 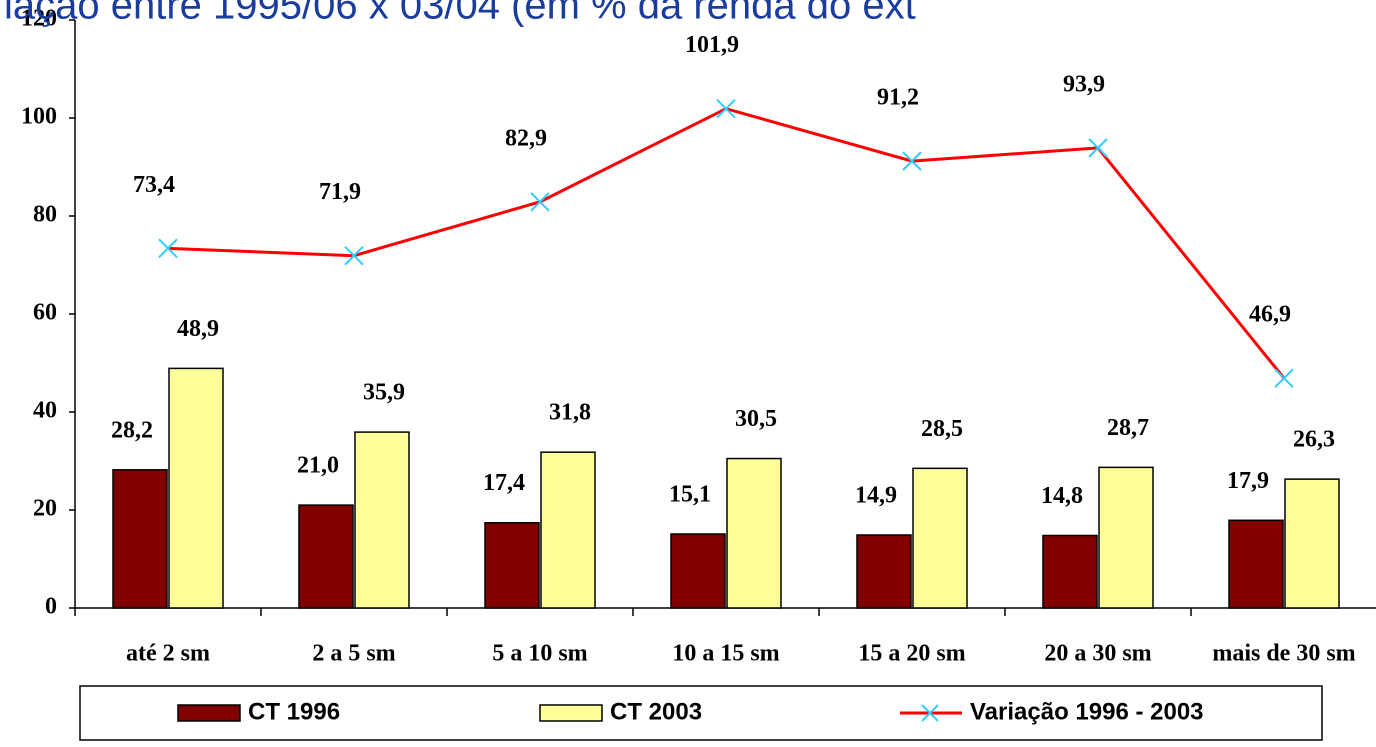 What do you see at coordinates (1084, 84) in the screenshot?
I see `data-label: 93,9` at bounding box center [1084, 84].